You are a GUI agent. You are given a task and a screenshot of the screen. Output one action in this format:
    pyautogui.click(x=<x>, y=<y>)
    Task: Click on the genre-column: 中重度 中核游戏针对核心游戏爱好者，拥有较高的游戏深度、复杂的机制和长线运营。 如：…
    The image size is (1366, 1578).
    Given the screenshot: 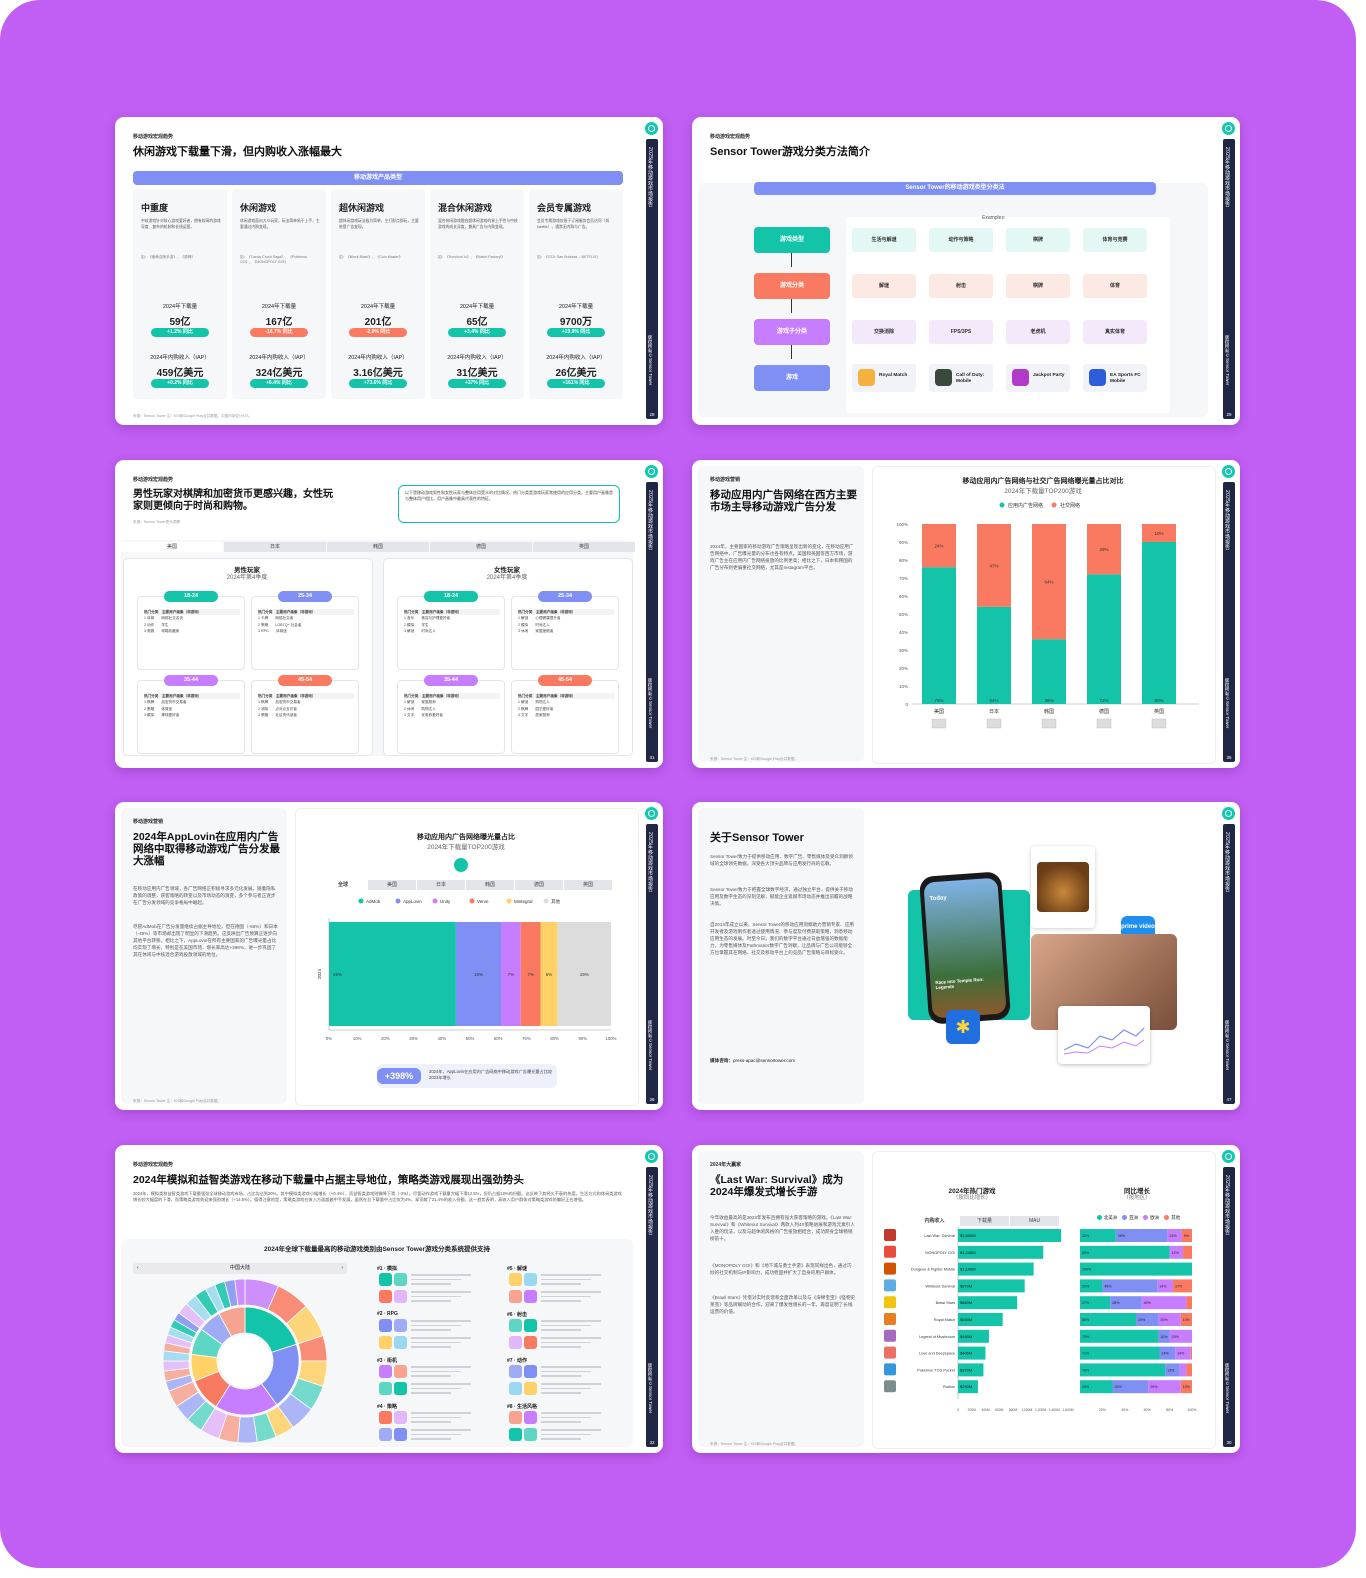 What is the action you would take?
    pyautogui.click(x=180, y=294)
    